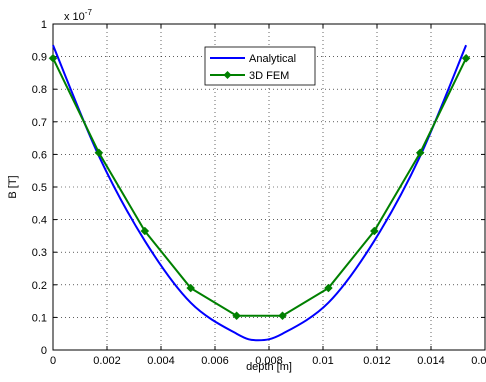 Image resolution: width=486 pixels, height=382 pixels. What do you see at coordinates (107, 361) in the screenshot?
I see `x-tick-label: 0.002` at bounding box center [107, 361].